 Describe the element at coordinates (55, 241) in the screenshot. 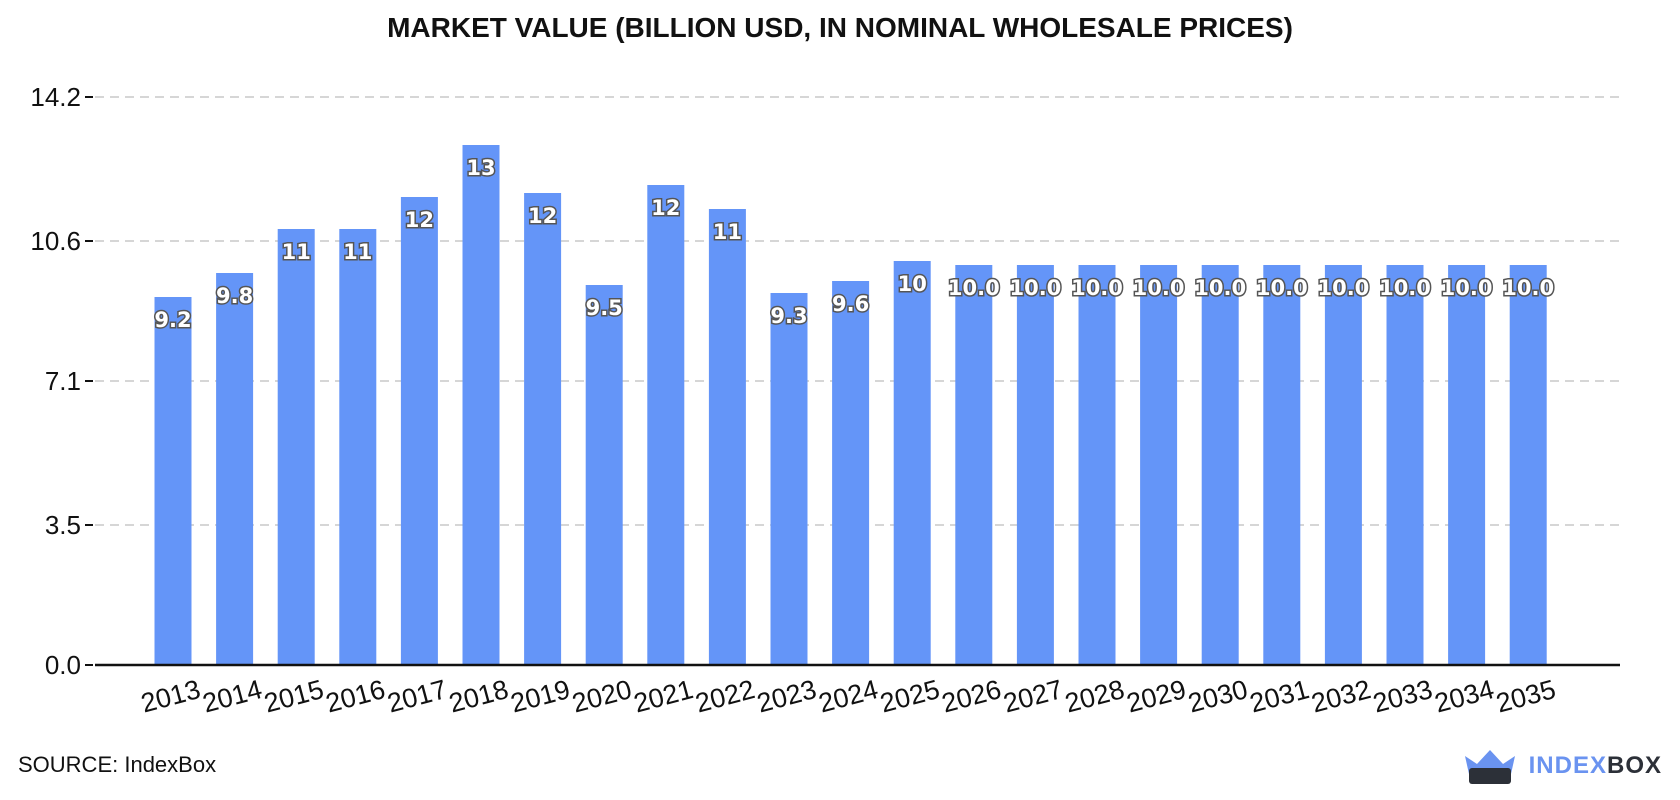

I see `y-tick-label: 10.6` at that location.